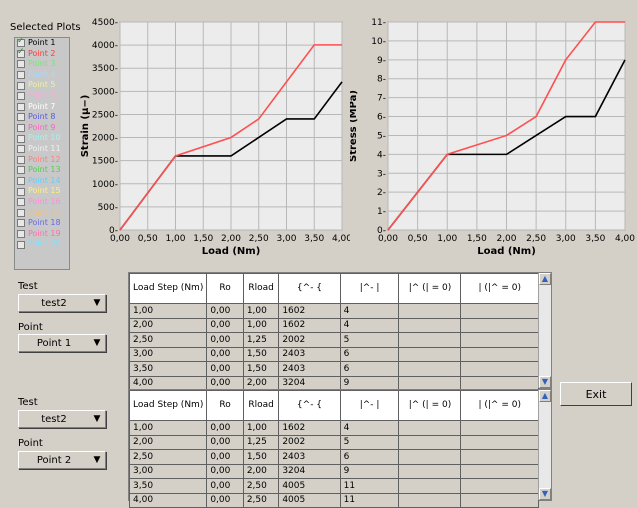  I want to click on x-tick-label: 4,00, so click(625, 239).